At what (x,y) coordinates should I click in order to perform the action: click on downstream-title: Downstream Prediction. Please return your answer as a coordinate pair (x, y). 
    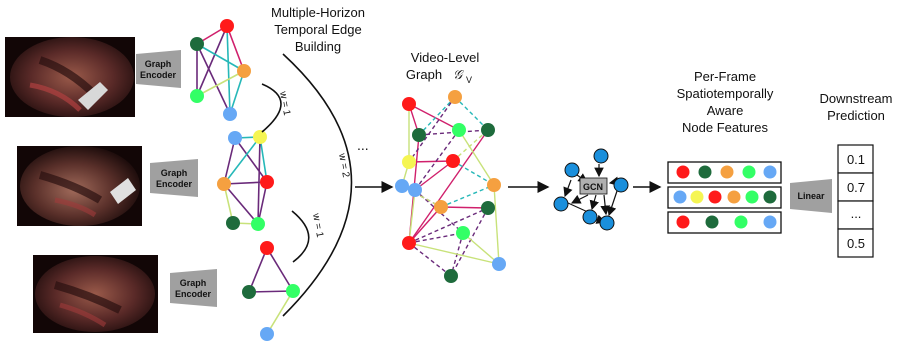
    Looking at the image, I should click on (856, 107).